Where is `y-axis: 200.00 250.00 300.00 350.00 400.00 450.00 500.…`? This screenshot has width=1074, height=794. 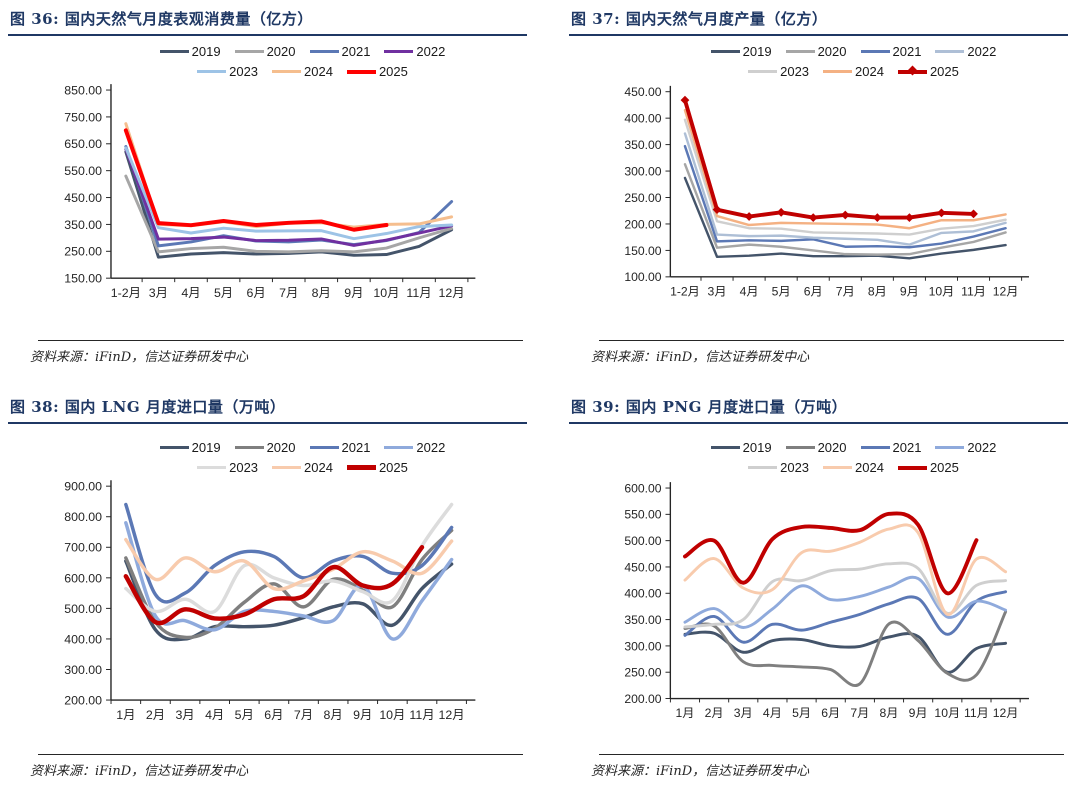
y-axis: 200.00 250.00 300.00 350.00 400.00 450.00 500.… is located at coordinates (648, 593).